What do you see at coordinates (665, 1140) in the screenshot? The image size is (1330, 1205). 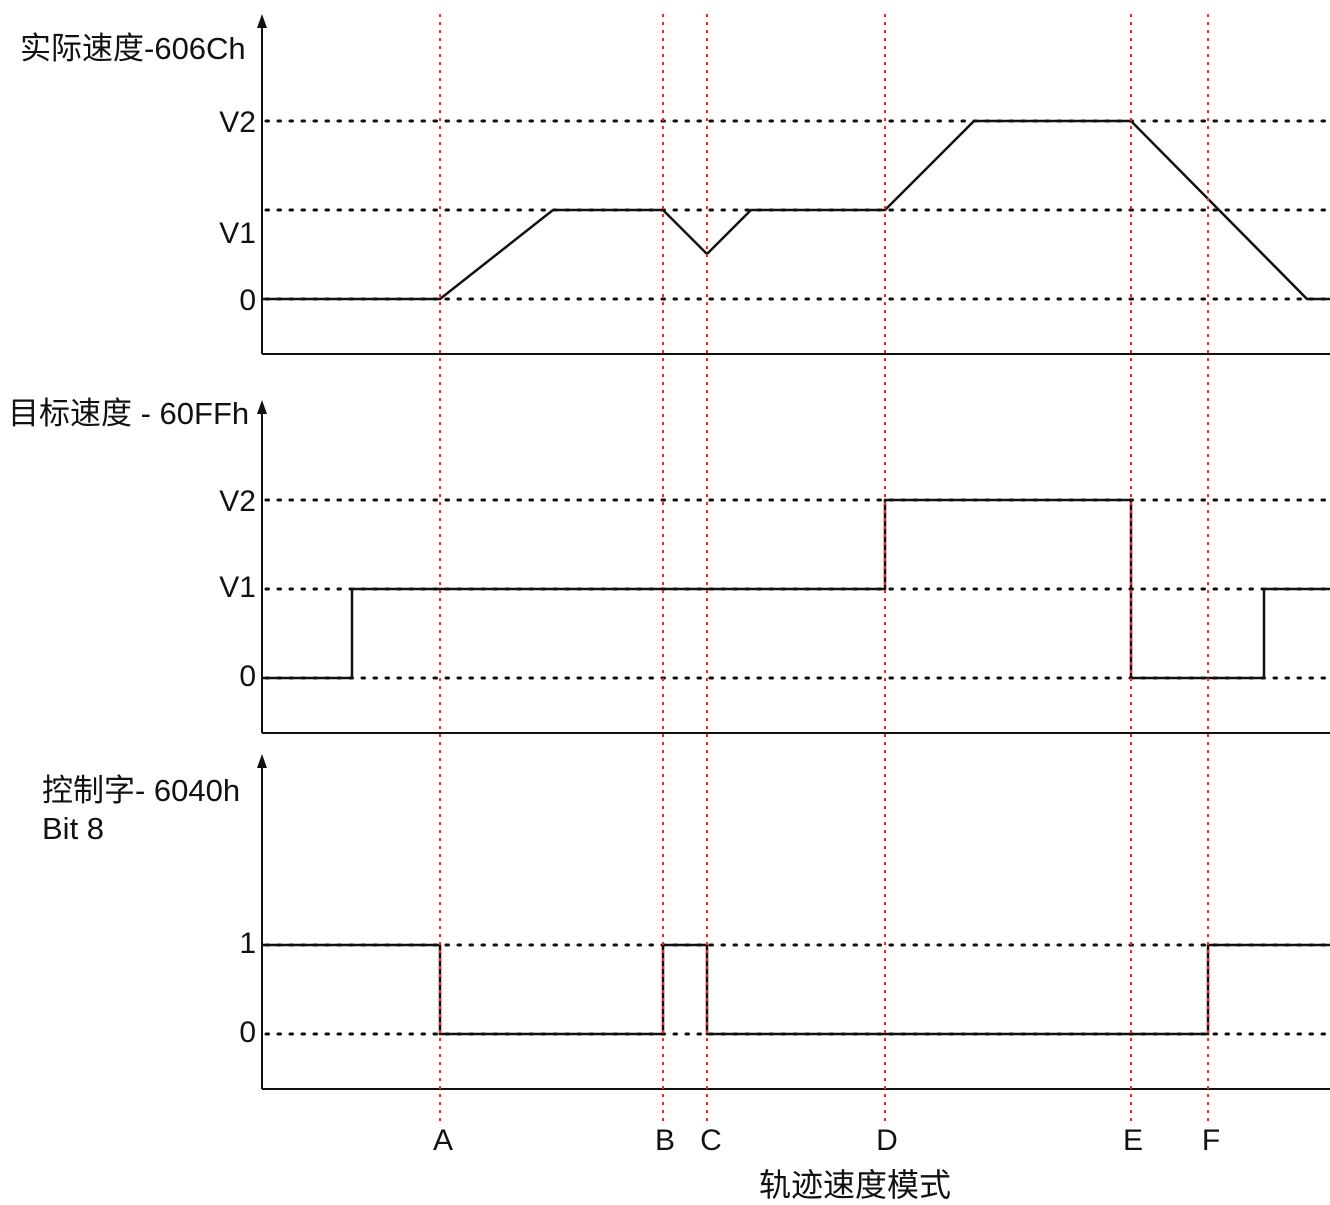 I see `marker-label-b: B` at bounding box center [665, 1140].